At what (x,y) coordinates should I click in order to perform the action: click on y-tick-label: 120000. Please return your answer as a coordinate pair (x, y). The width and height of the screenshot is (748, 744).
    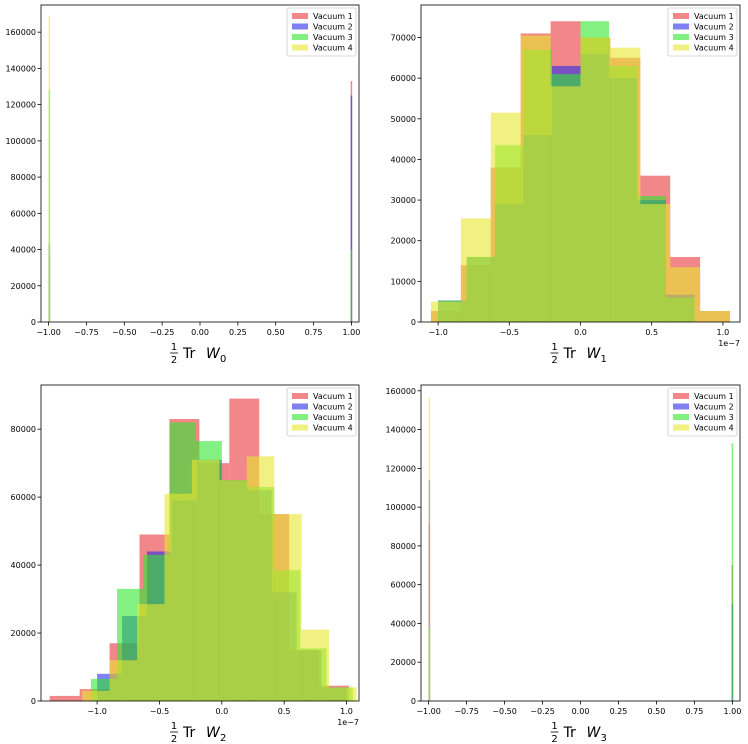
    Looking at the image, I should click on (20, 105).